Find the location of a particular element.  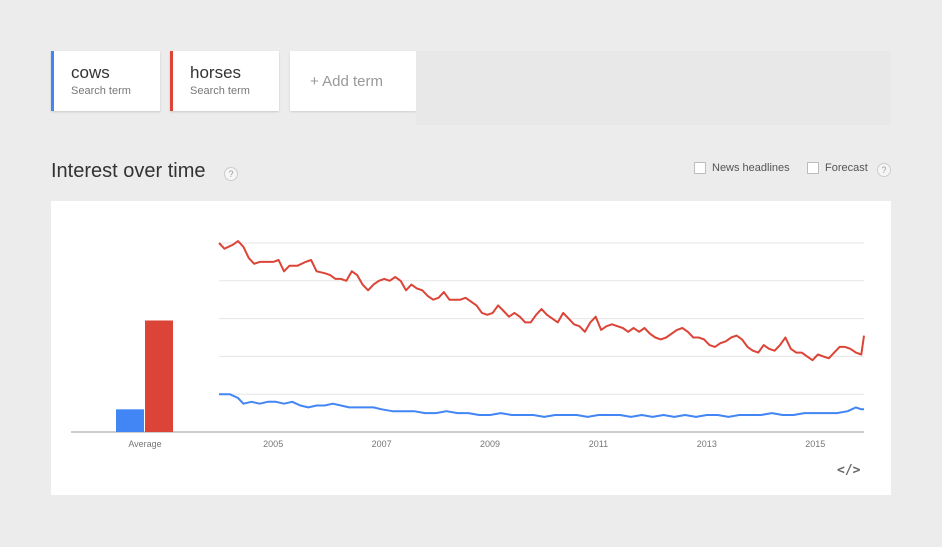

average-bar-cows is located at coordinates (130, 420).